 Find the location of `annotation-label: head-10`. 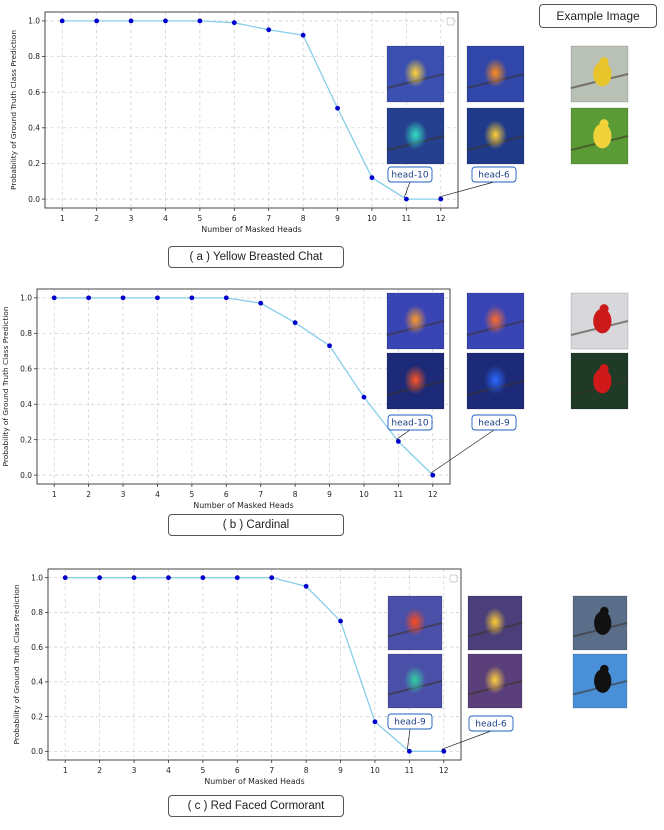

annotation-label: head-10 is located at coordinates (409, 424).